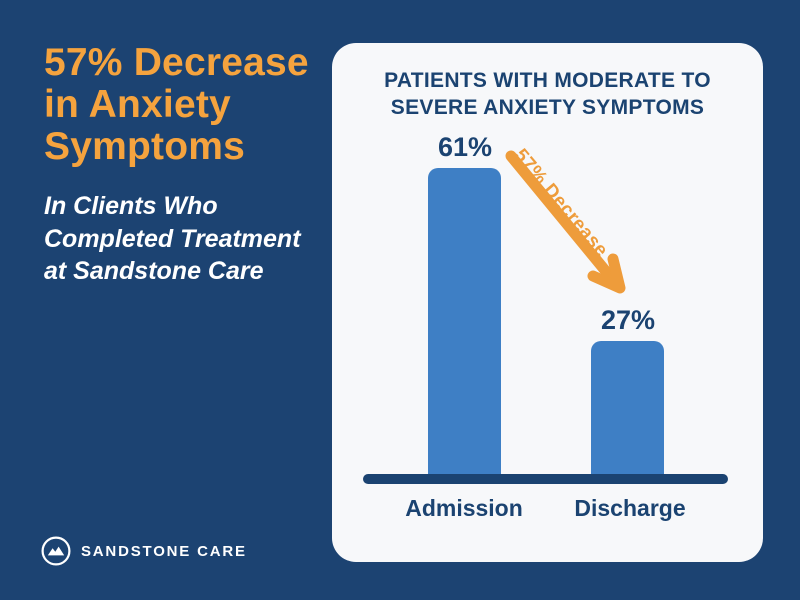  What do you see at coordinates (465, 147) in the screenshot?
I see `bar-value-admission: 61%` at bounding box center [465, 147].